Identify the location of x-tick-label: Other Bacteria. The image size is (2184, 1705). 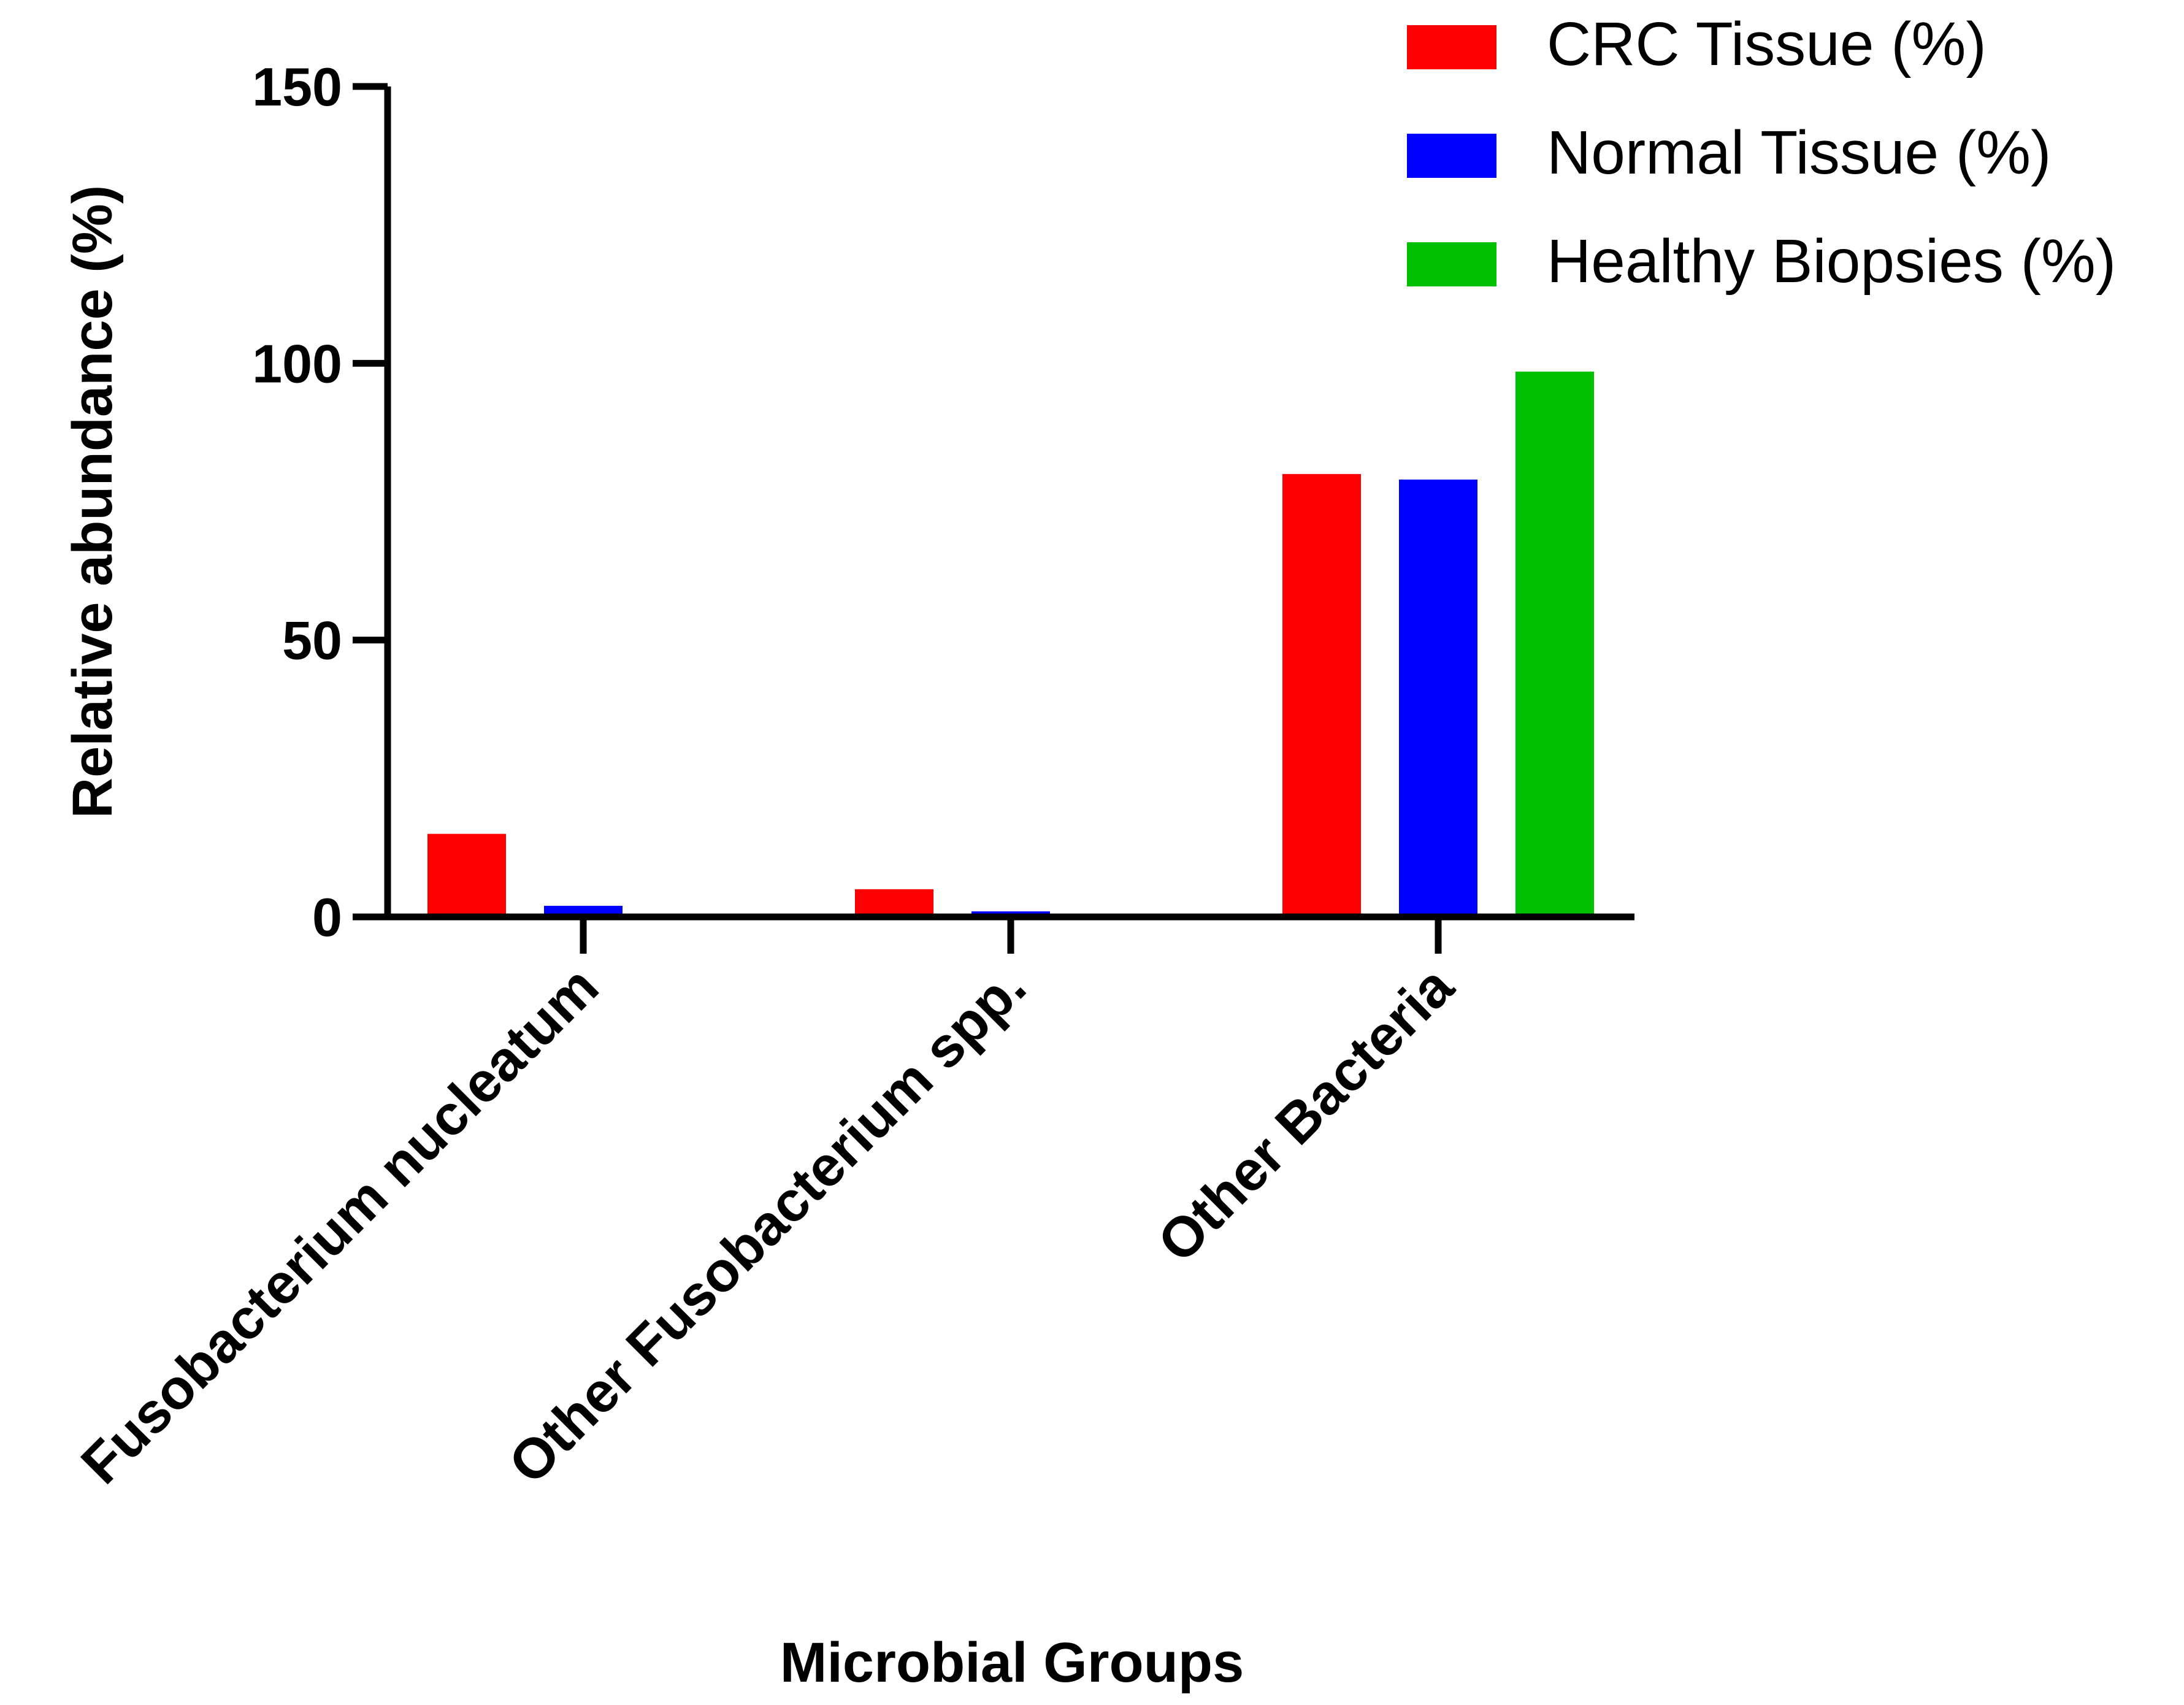
(1306, 1114).